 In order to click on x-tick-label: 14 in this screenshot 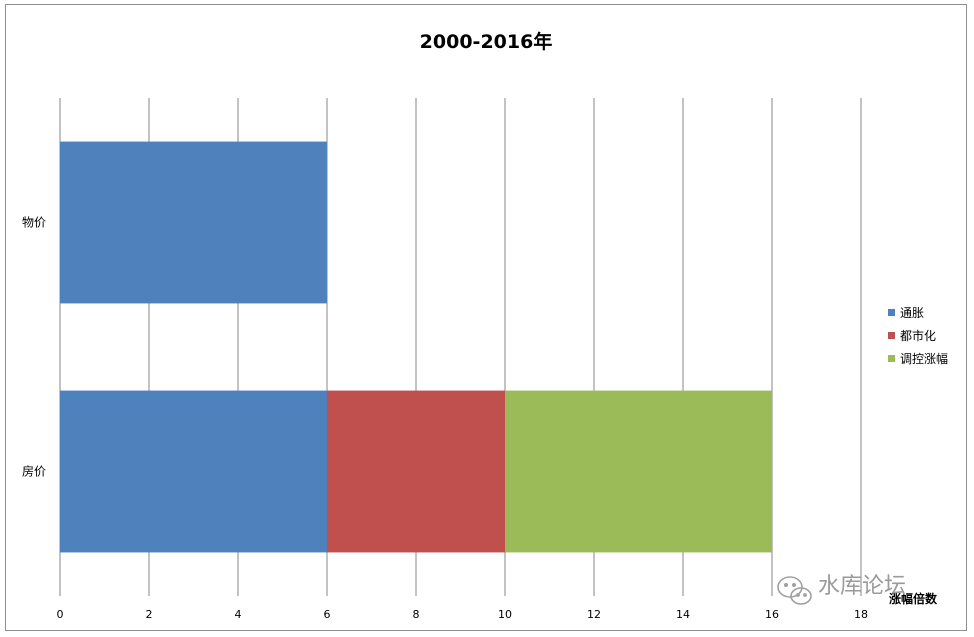, I will do `click(683, 614)`.